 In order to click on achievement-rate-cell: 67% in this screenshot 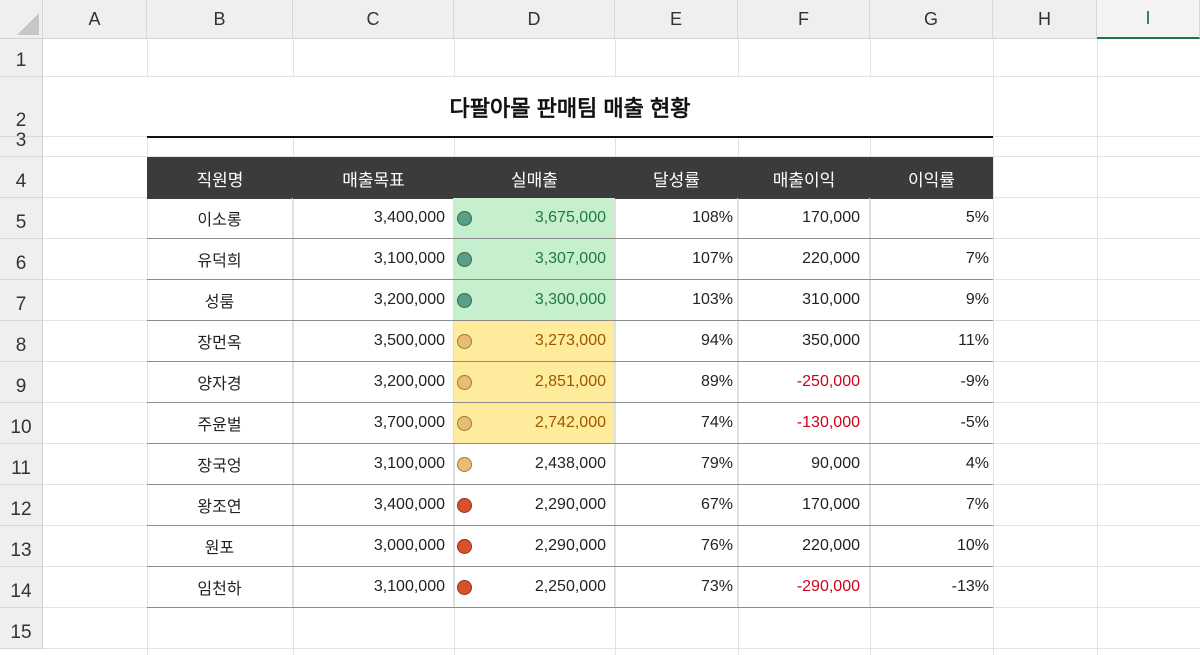, I will do `click(676, 505)`.